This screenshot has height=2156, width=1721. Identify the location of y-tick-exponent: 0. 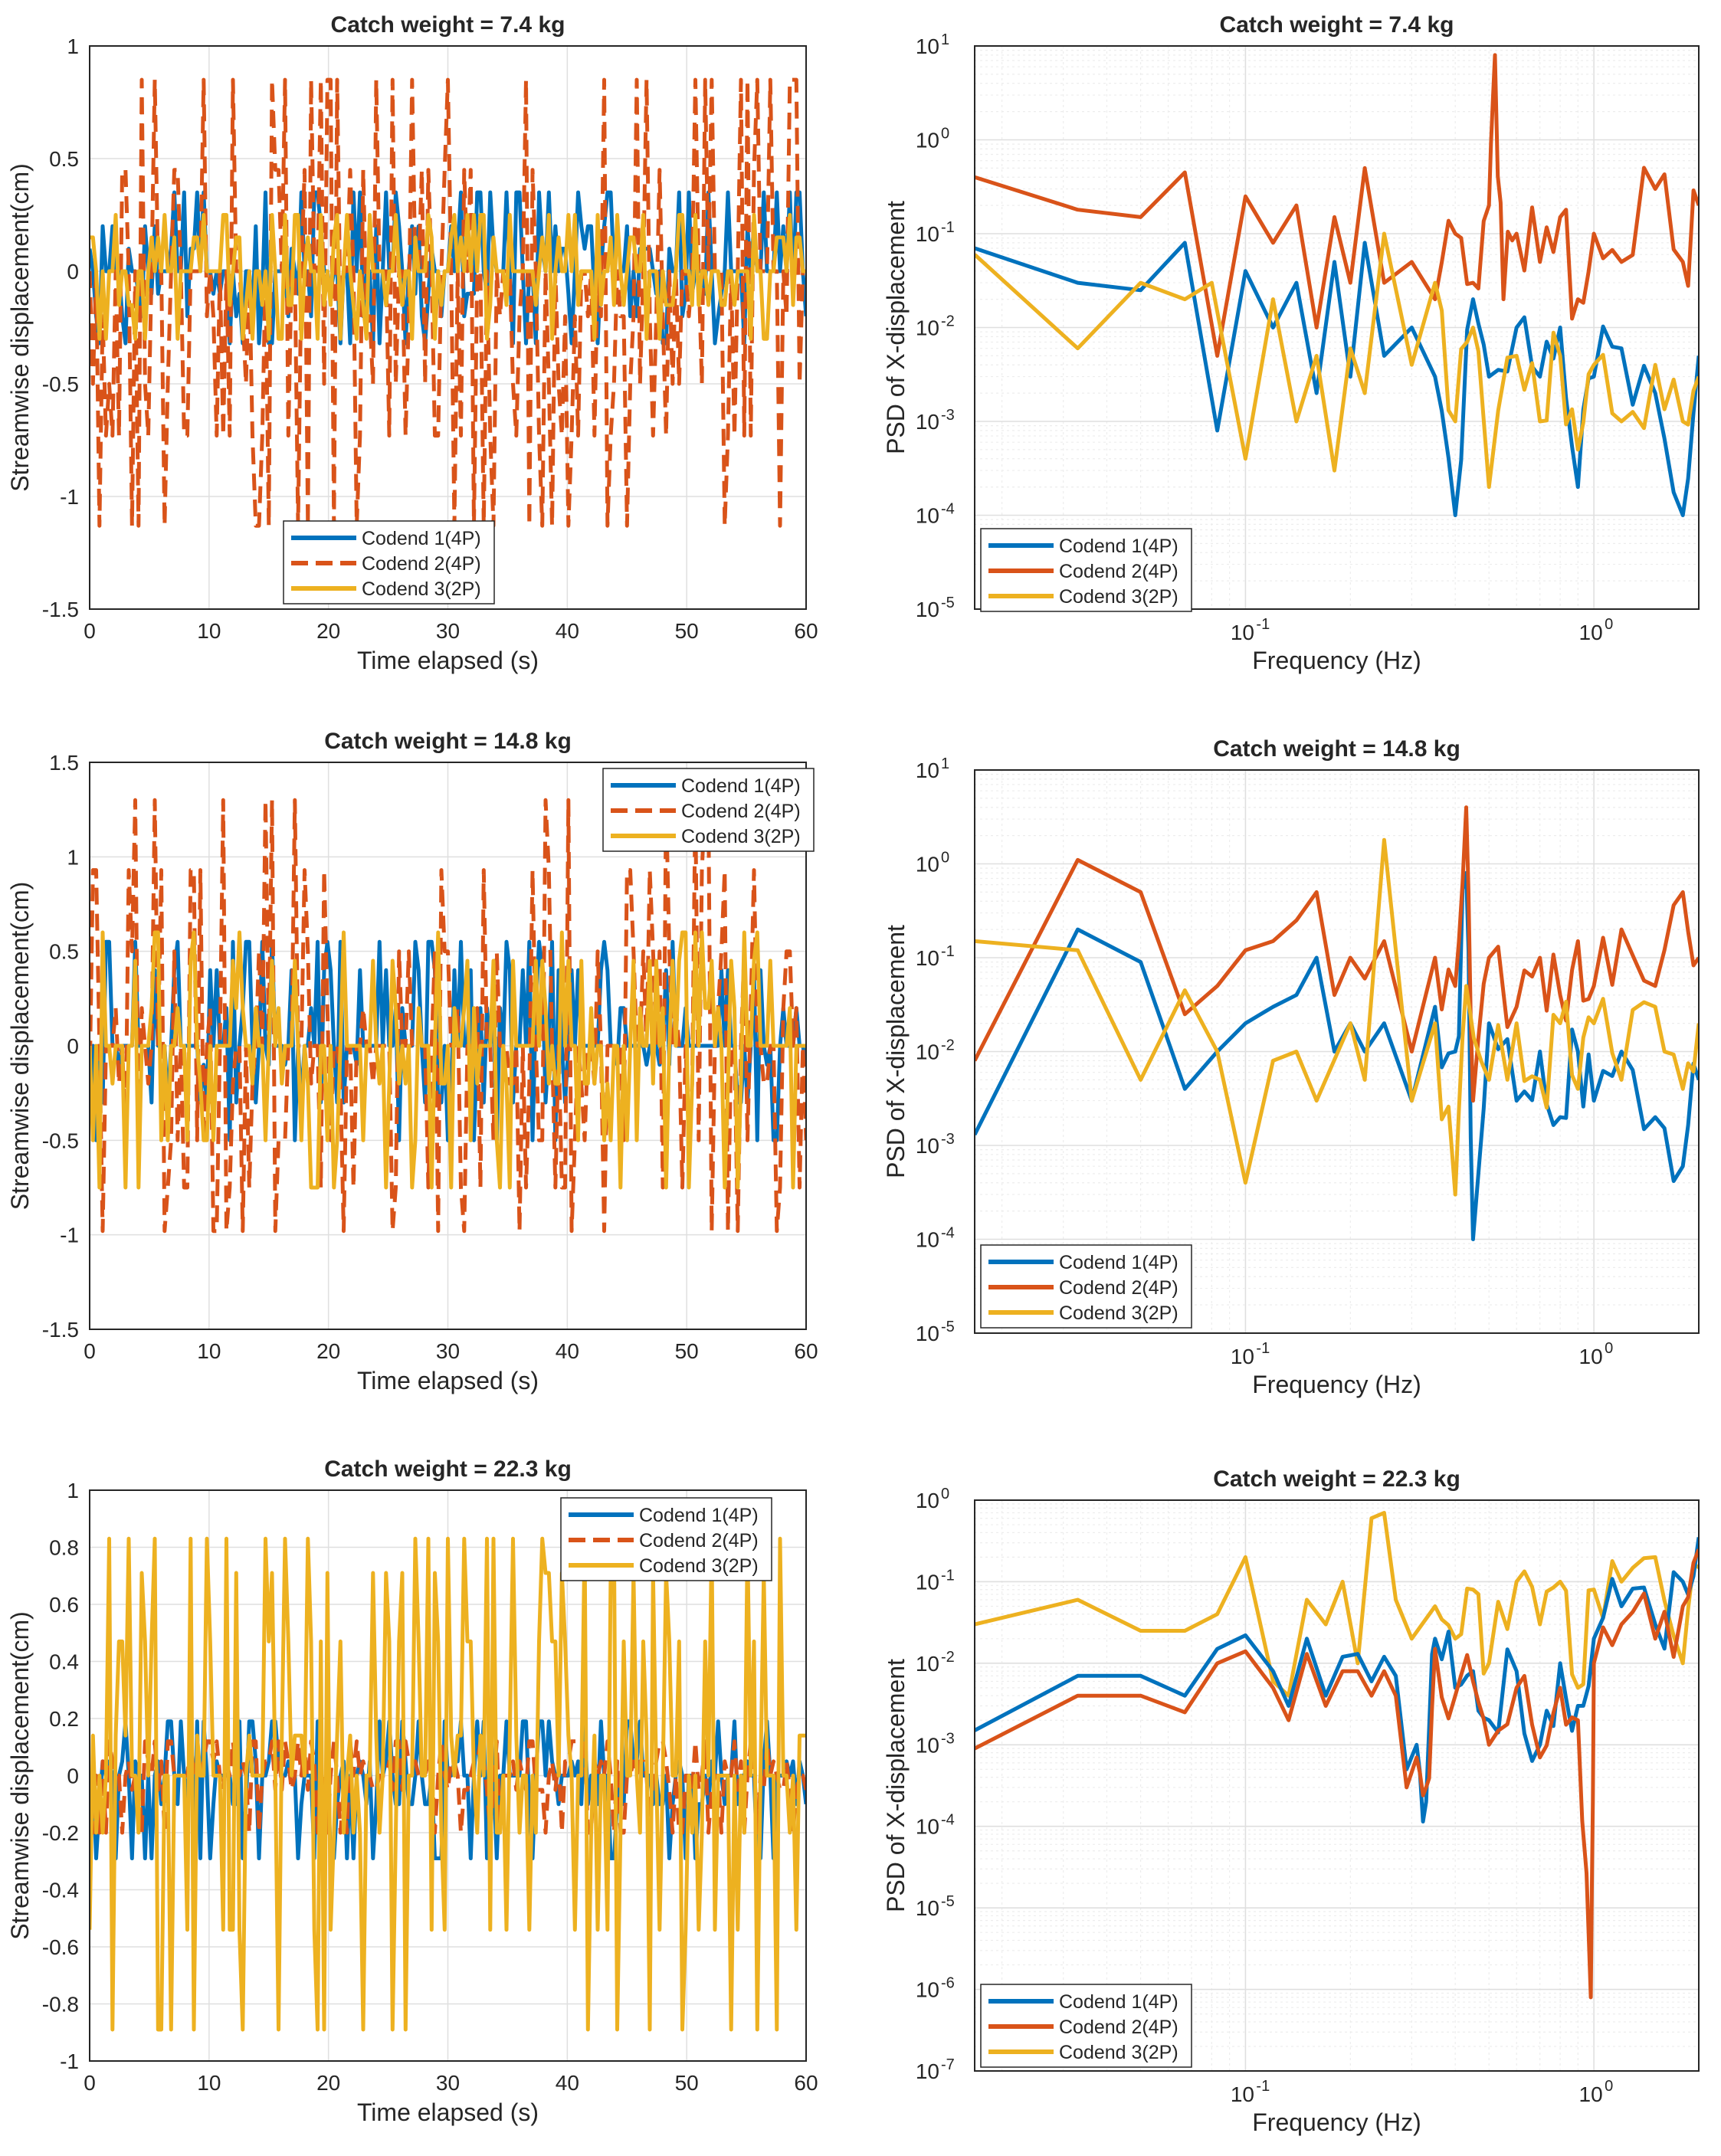
(945, 858).